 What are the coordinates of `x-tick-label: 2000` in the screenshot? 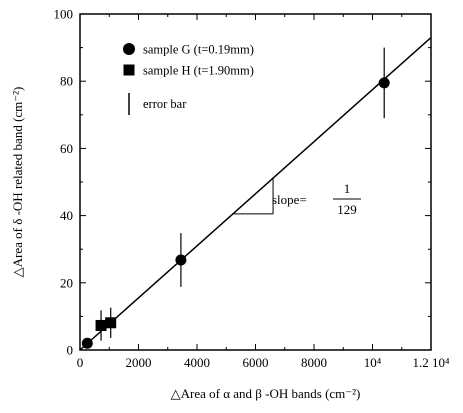 It's located at (139, 362).